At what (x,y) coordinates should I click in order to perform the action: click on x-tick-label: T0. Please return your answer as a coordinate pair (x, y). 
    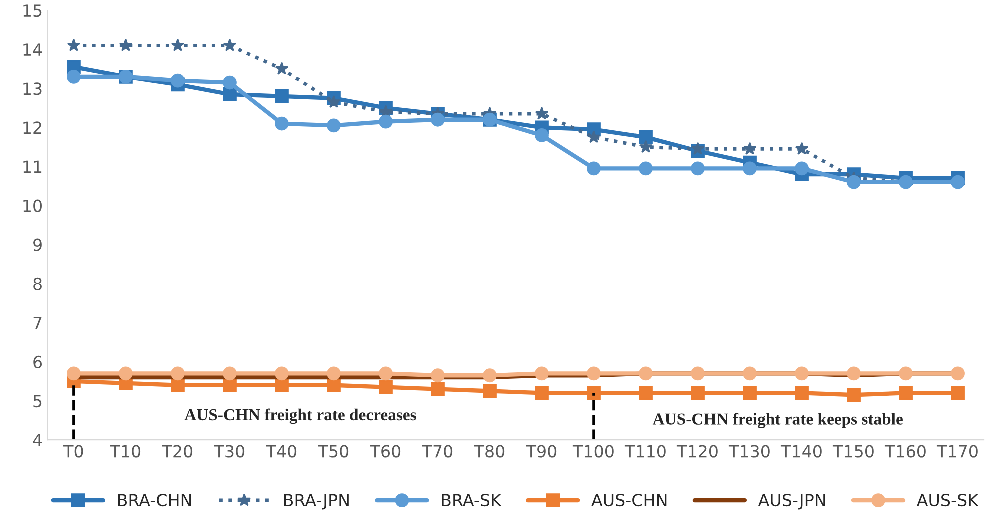
    Looking at the image, I should click on (74, 451).